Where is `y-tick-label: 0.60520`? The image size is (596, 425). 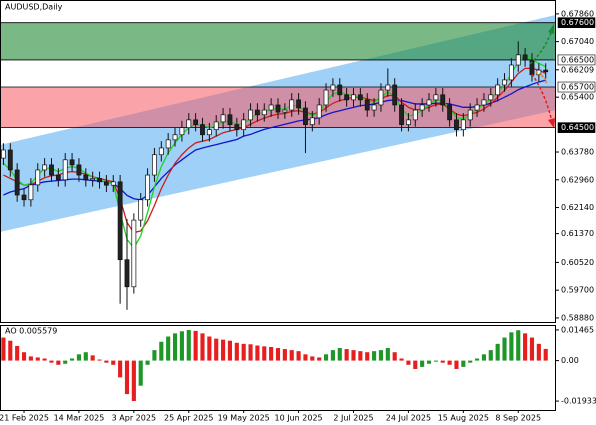 y-tick-label: 0.60520 is located at coordinates (577, 262).